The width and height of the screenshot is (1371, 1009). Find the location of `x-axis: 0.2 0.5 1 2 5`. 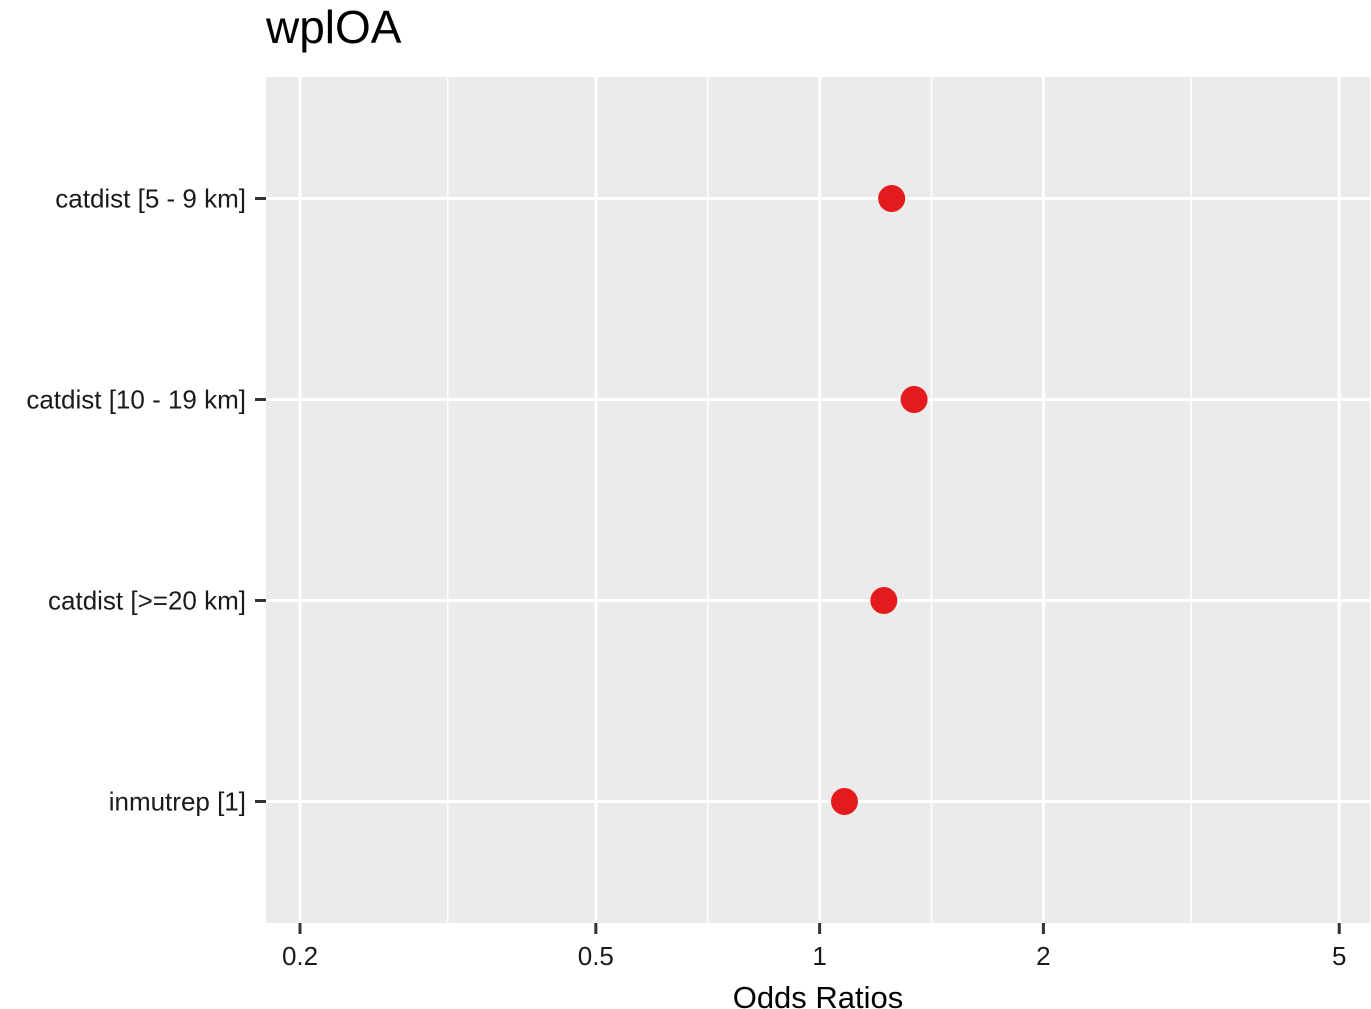

x-axis: 0.2 0.5 1 2 5 is located at coordinates (814, 947).